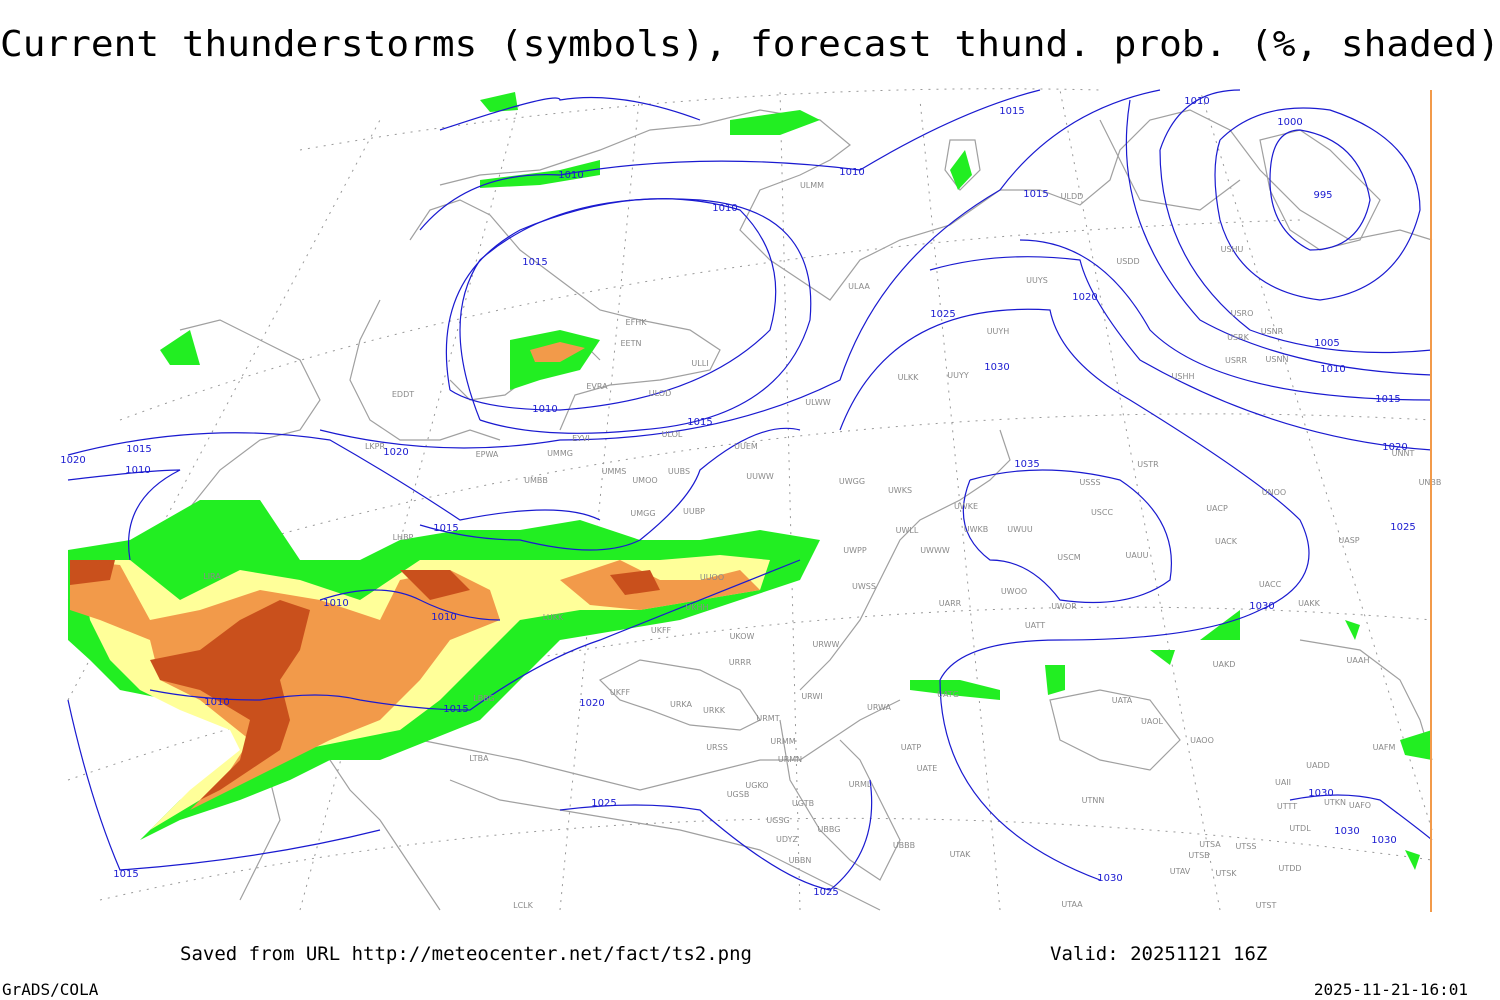 This screenshot has height=1000, width=1500. I want to click on station-label: LTBA, so click(479, 758).